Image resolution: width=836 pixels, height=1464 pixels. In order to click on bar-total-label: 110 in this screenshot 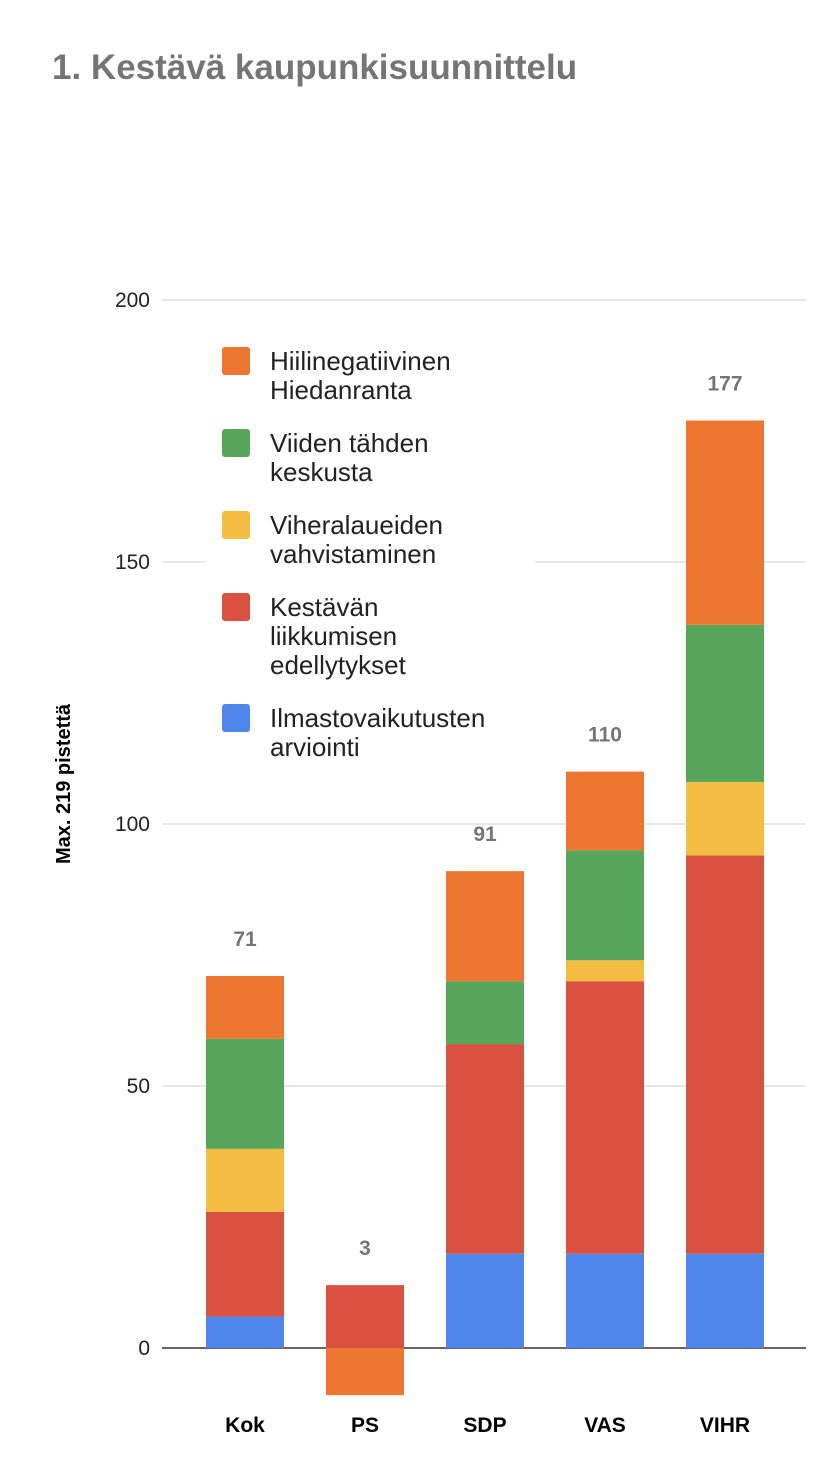, I will do `click(605, 735)`.